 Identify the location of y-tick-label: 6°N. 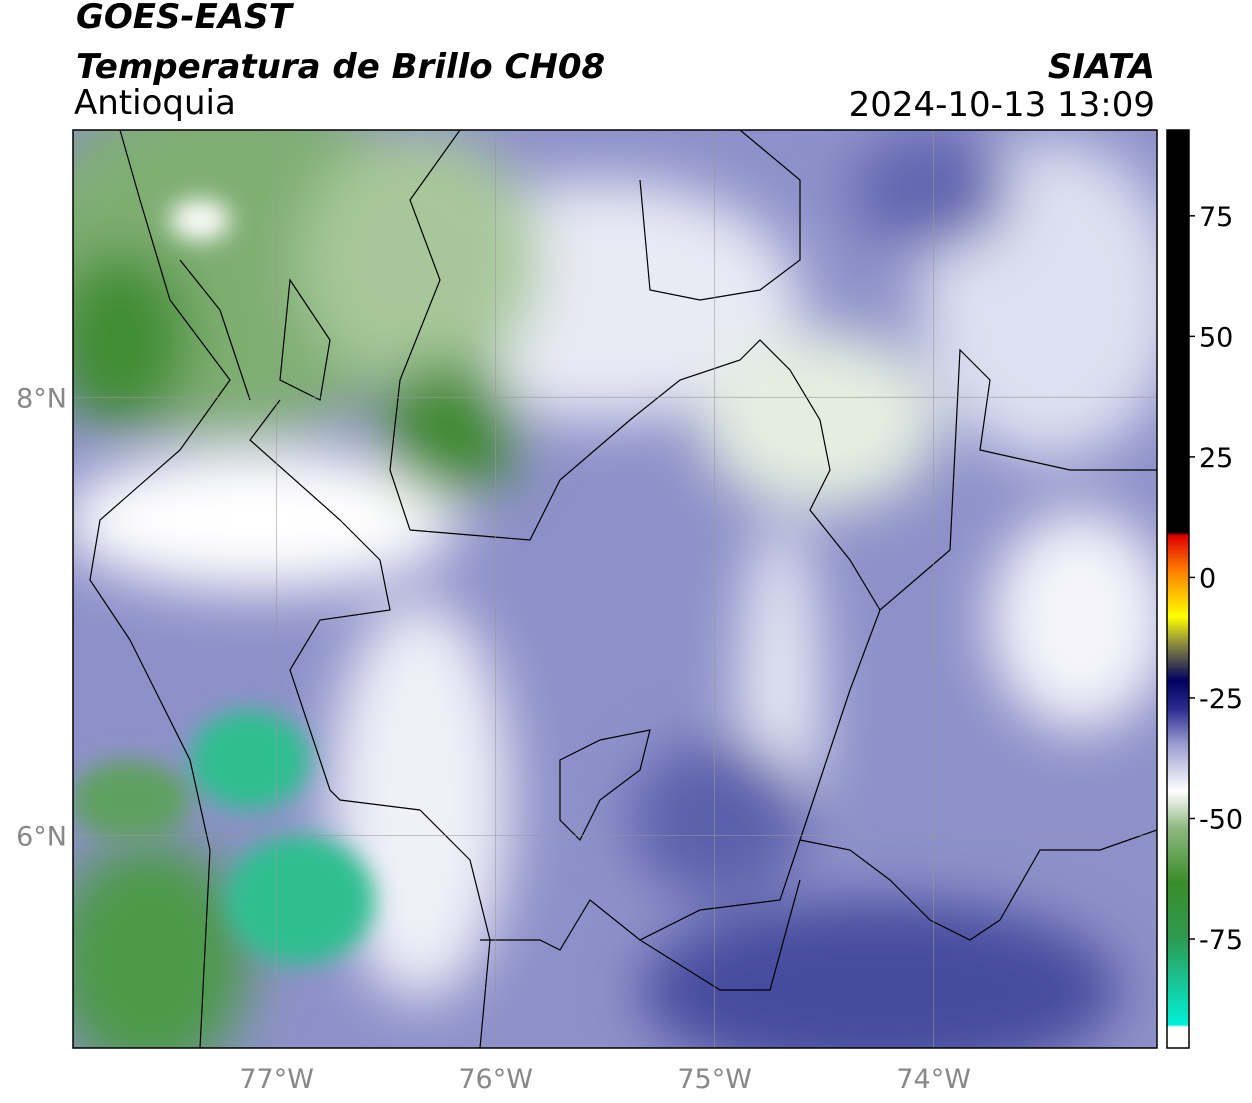
(41, 836).